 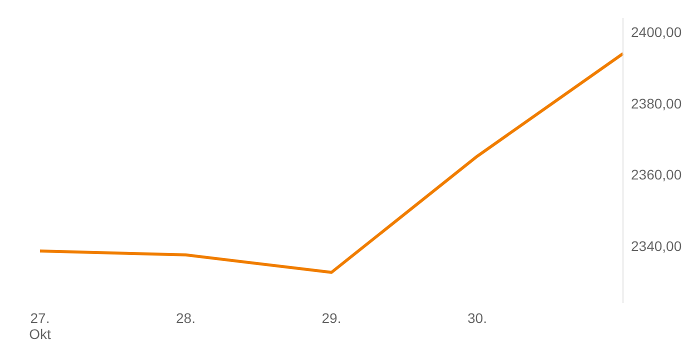 What do you see at coordinates (656, 32) in the screenshot?
I see `y-tick-label: 2400,00` at bounding box center [656, 32].